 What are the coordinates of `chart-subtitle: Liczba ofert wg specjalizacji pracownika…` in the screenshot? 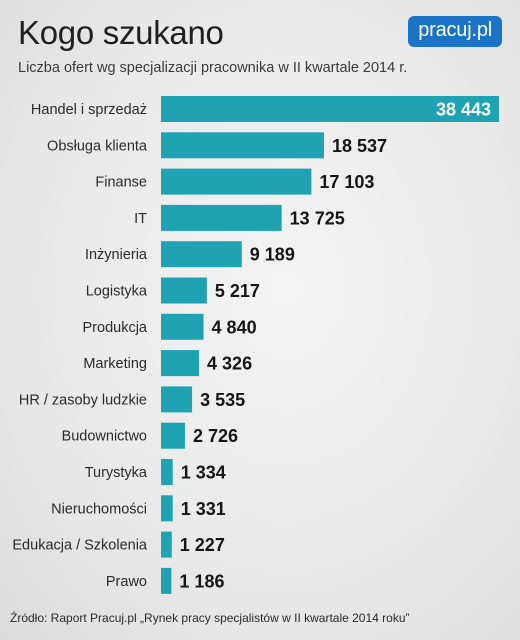 It's located at (213, 68).